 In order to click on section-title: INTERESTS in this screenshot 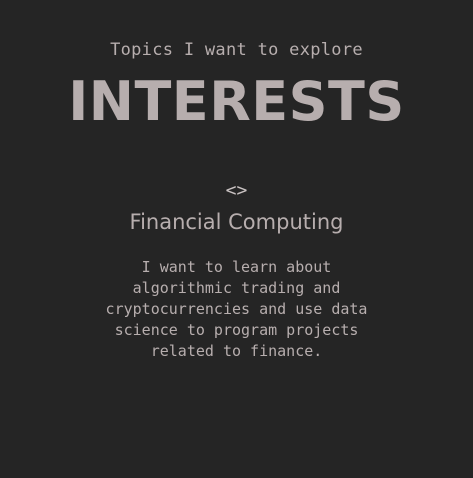, I will do `click(236, 101)`.